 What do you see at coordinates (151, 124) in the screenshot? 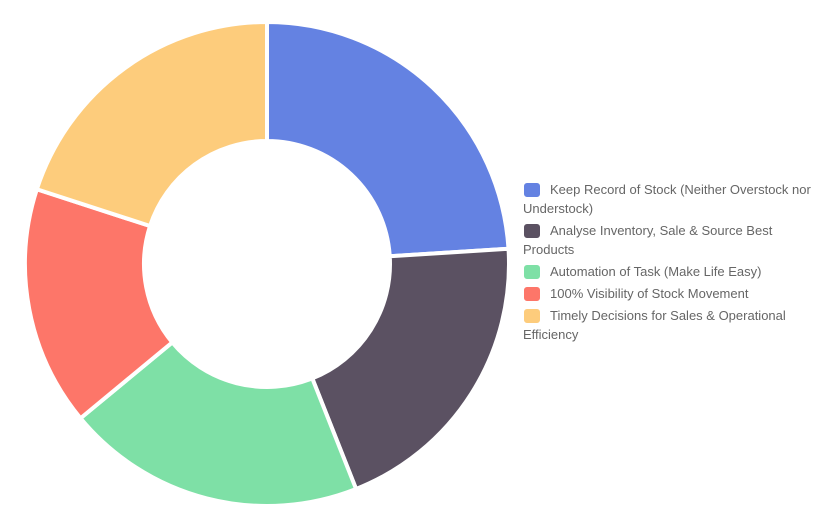
I see `doughnut-slice-timely-decisions-for-sales-ope` at bounding box center [151, 124].